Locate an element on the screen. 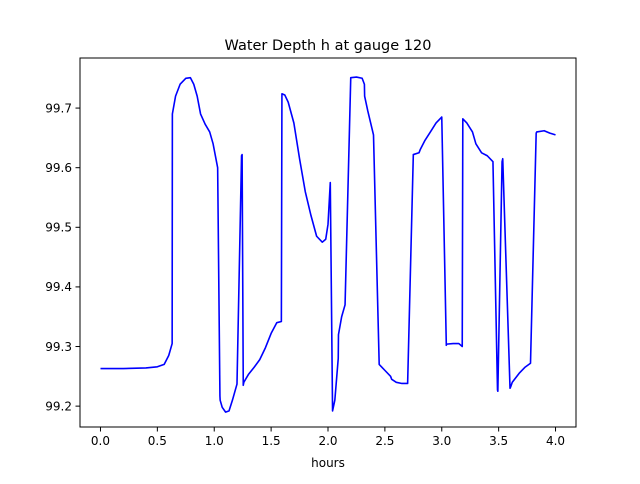 The width and height of the screenshot is (640, 484). y-tick-label: 99.6 is located at coordinates (58, 168).